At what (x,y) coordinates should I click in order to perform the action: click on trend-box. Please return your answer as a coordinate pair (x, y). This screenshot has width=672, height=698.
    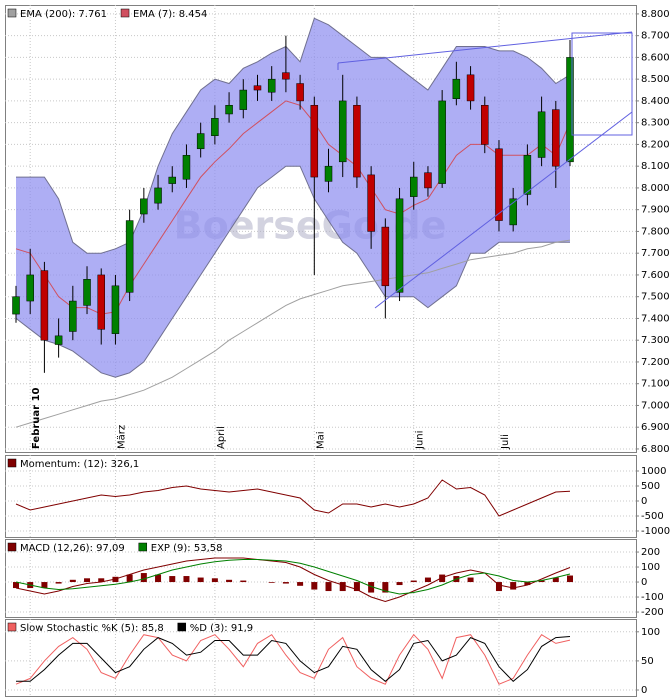
    Looking at the image, I should click on (602, 84).